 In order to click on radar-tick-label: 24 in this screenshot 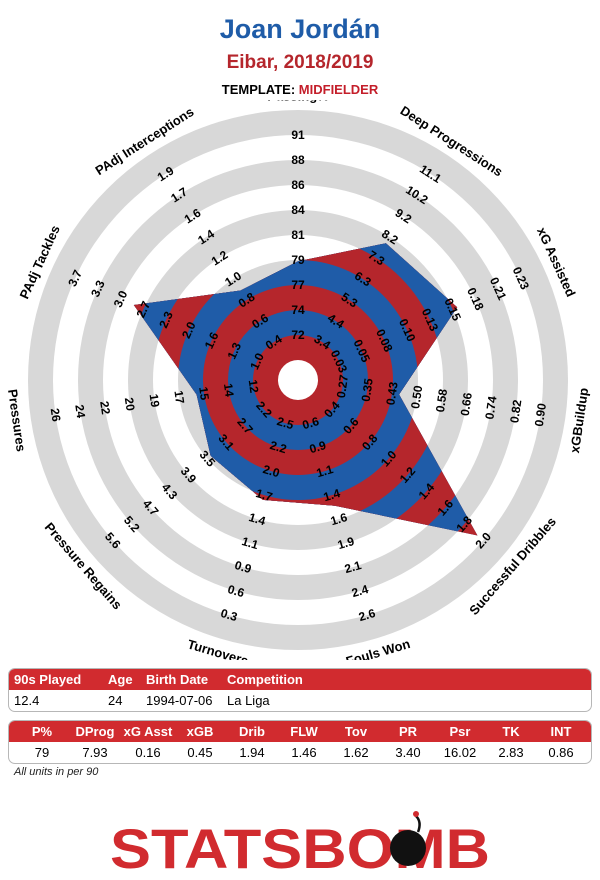, I will do `click(80, 412)`.